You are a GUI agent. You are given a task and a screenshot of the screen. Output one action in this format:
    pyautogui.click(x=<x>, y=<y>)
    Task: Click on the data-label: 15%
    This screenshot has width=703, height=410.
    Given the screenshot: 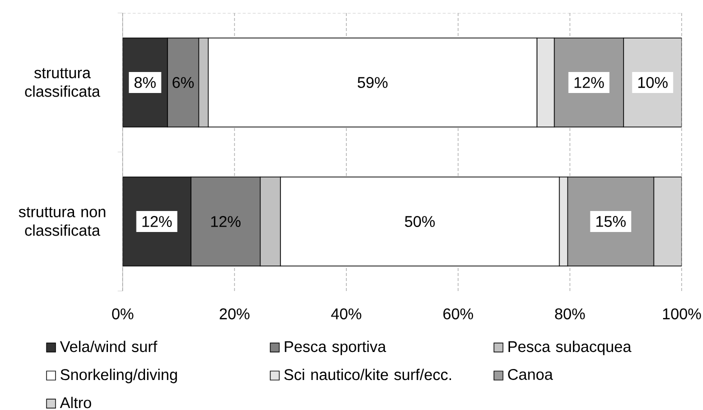 What is the action you would take?
    pyautogui.click(x=611, y=221)
    